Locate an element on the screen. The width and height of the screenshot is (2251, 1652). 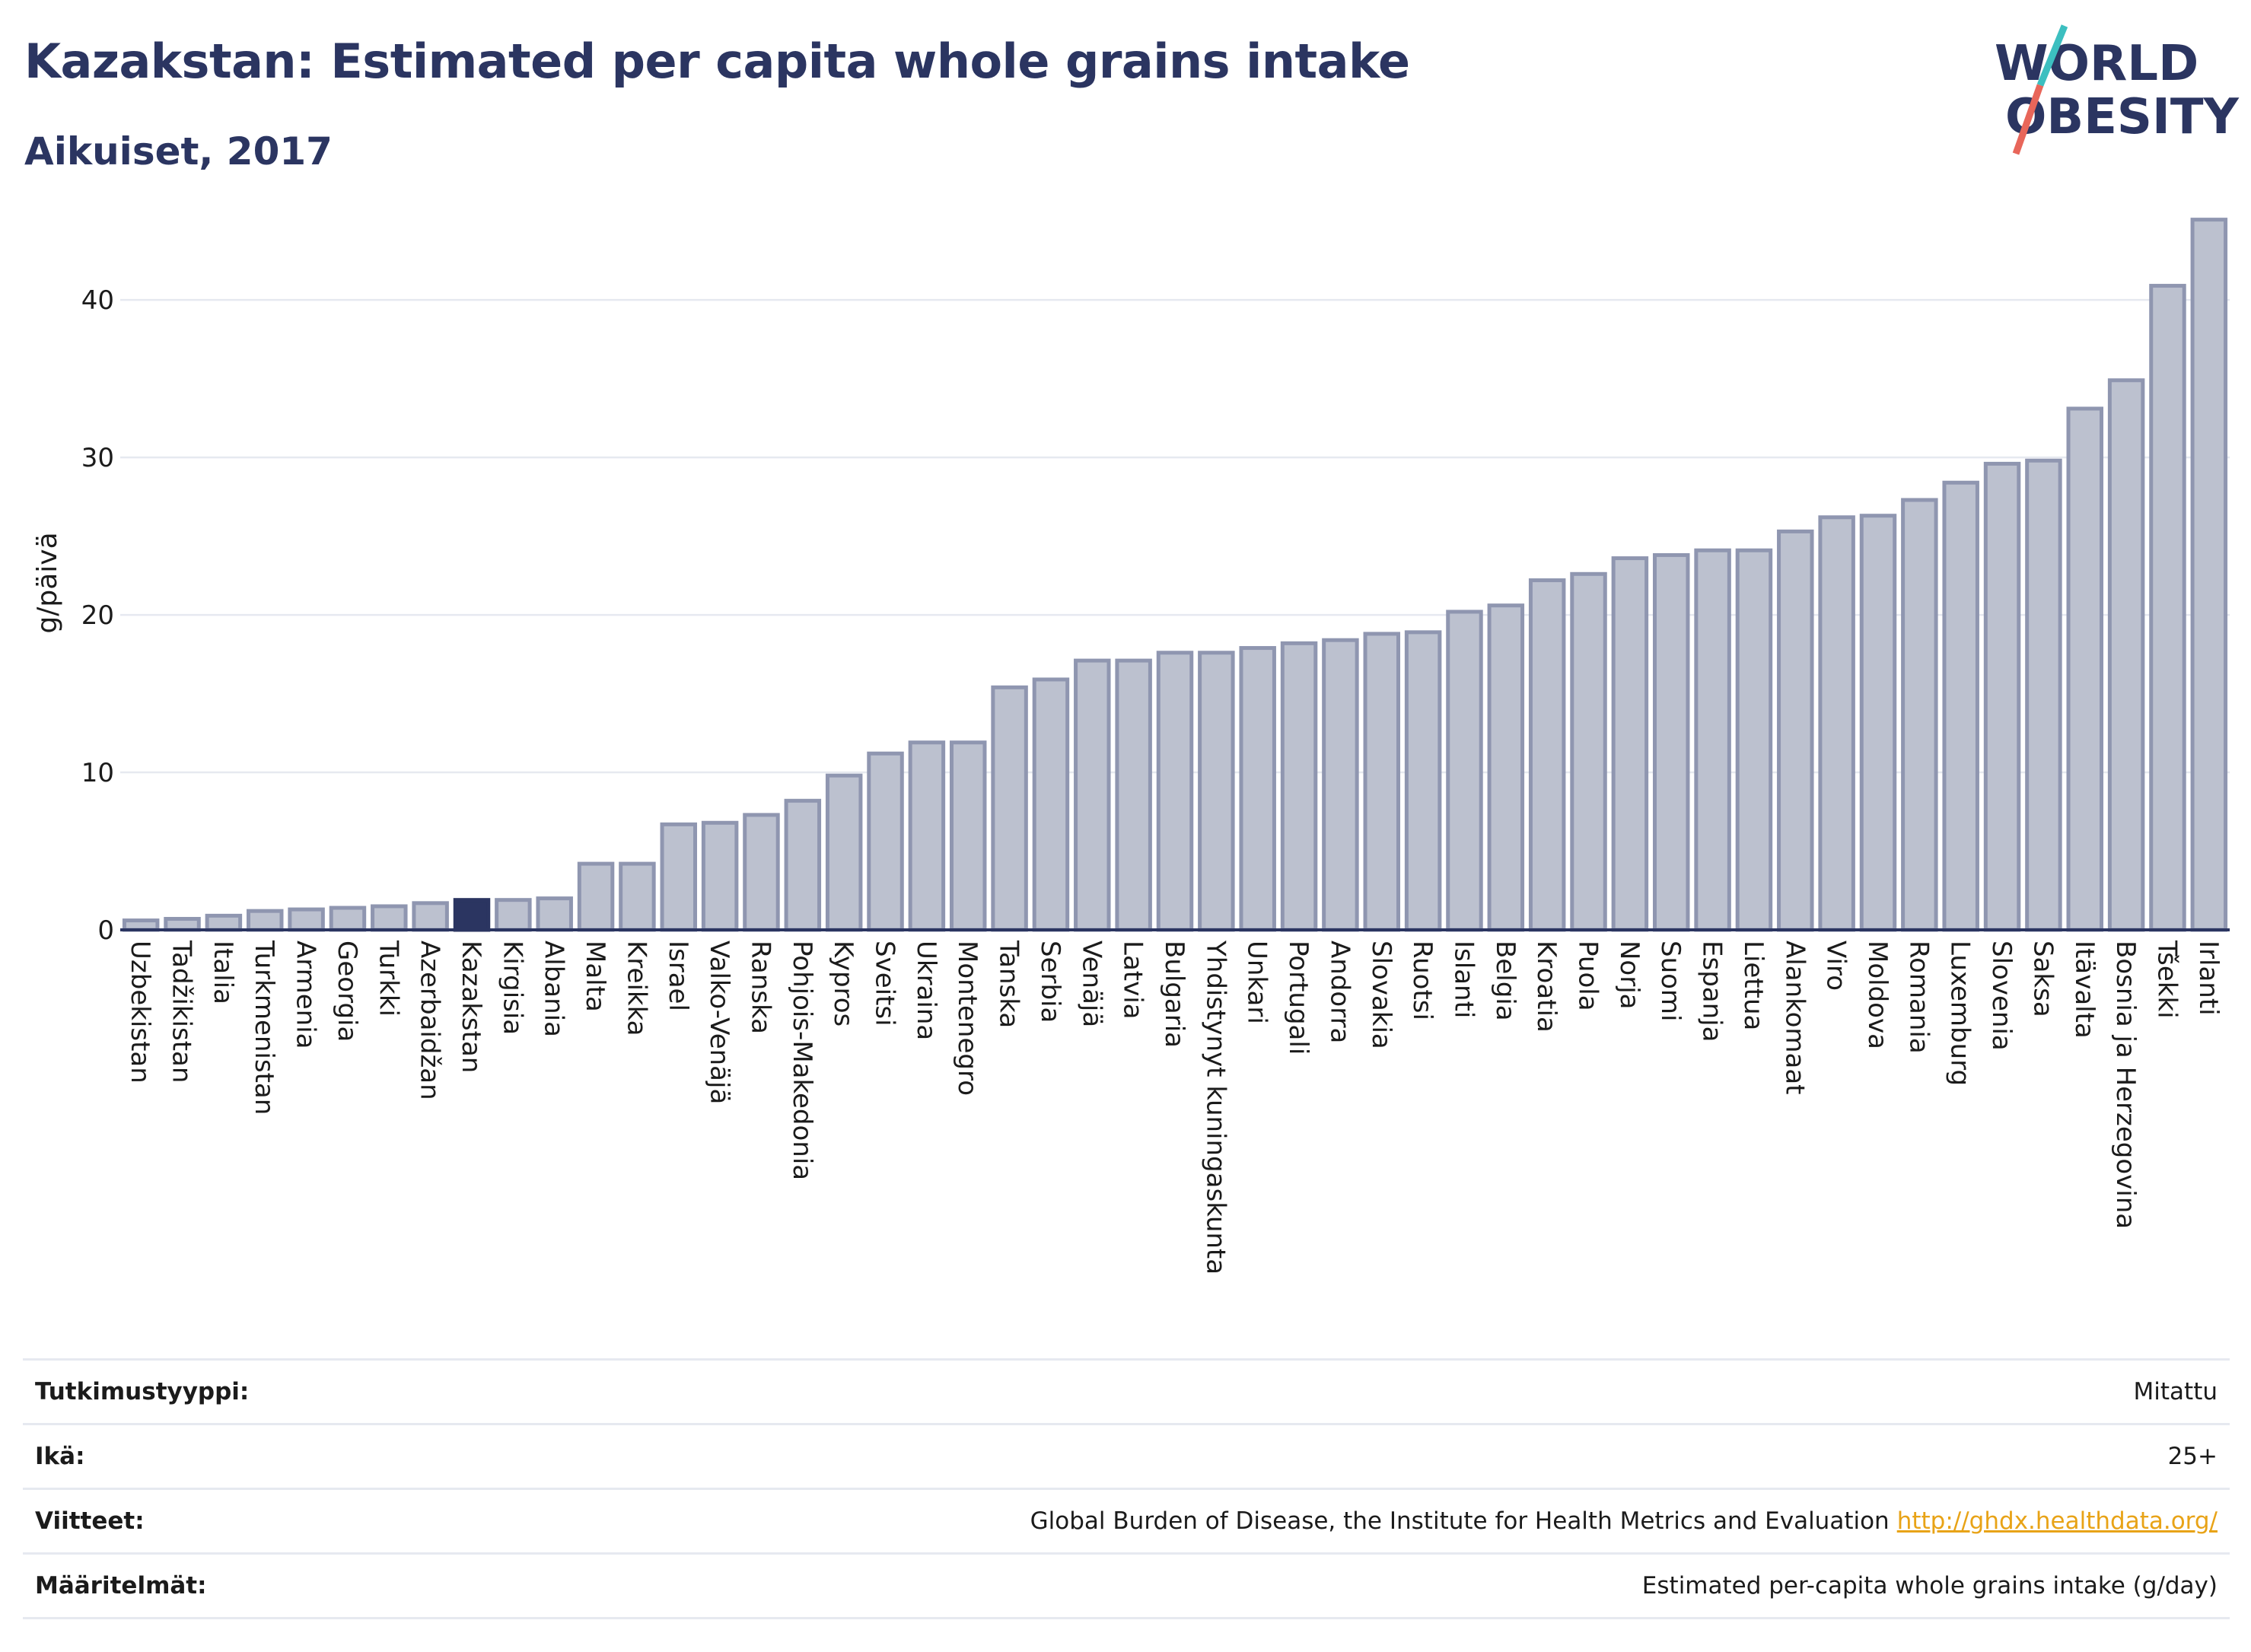
study-type-label: Tutkimustyyppi: is located at coordinates (142, 1391).